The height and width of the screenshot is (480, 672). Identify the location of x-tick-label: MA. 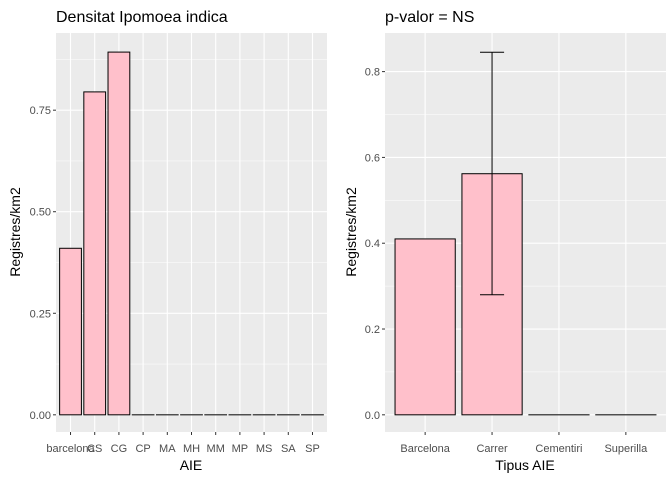
(167, 449).